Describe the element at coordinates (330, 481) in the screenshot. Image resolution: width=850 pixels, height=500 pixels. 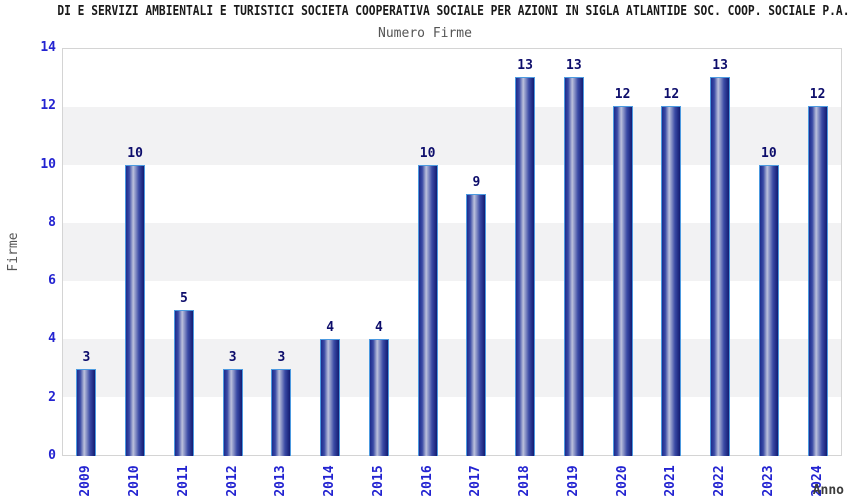
I see `x-tick-label: 2014` at that location.